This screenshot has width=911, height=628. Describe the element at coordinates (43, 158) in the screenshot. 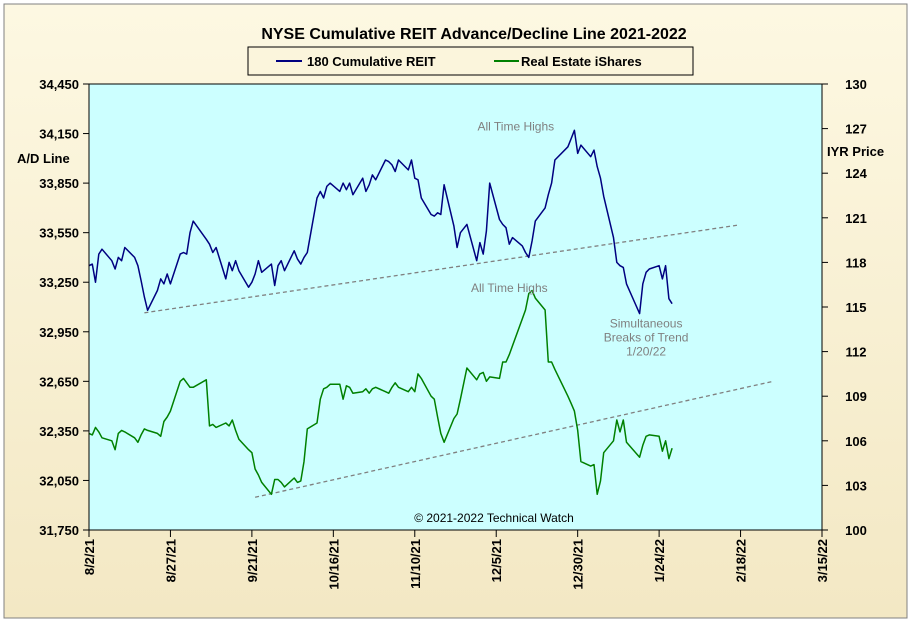

I see `y-axis-left-label: A/D Line` at that location.